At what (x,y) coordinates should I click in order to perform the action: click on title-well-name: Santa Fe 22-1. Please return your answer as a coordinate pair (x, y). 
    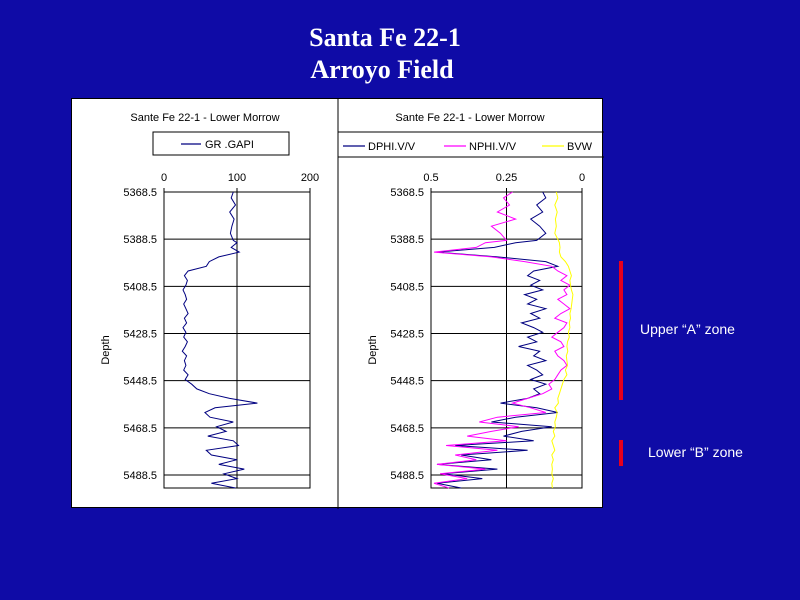
    Looking at the image, I should click on (385, 37).